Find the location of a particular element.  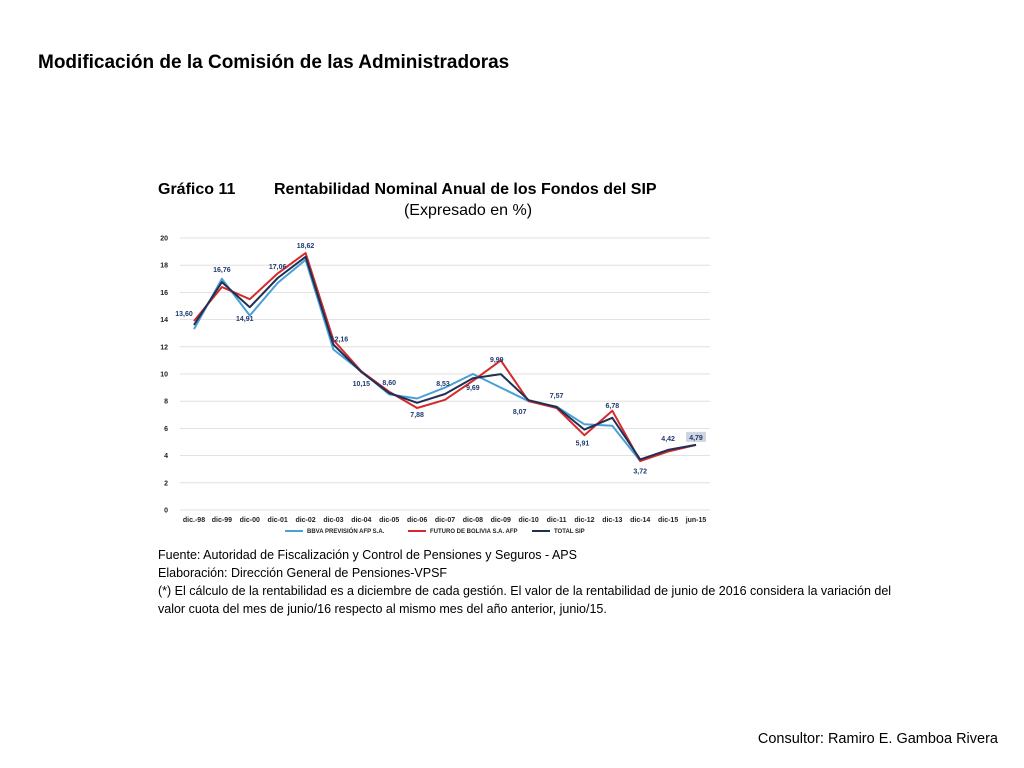

y-tick-label: 12 is located at coordinates (164, 347).